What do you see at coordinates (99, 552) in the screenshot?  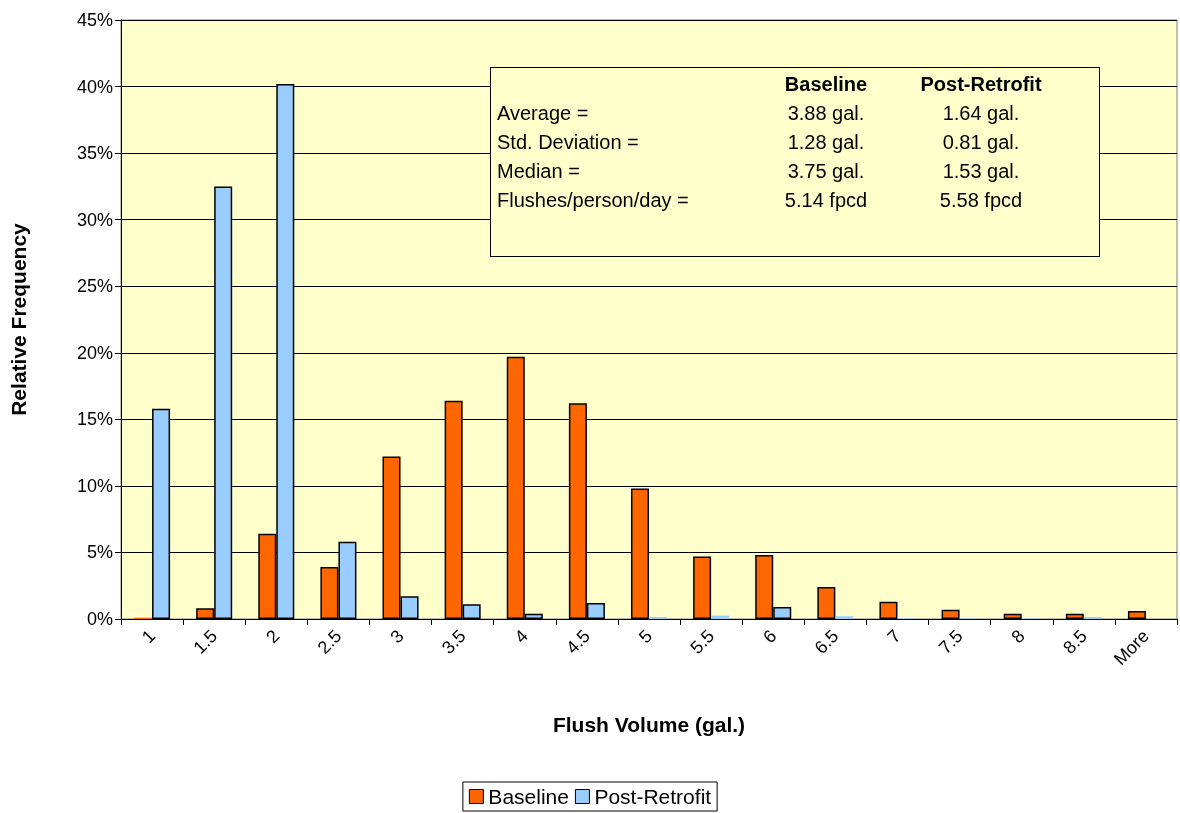 I see `y-tick-label: 5%` at bounding box center [99, 552].